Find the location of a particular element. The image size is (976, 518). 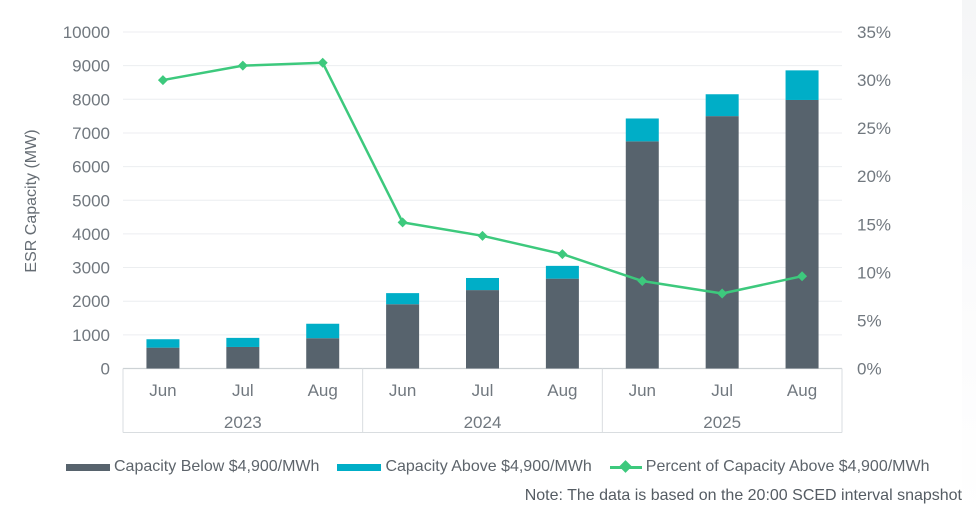

legend-label-capacity-above: Capacity Above $4,900/MWh is located at coordinates (488, 466).